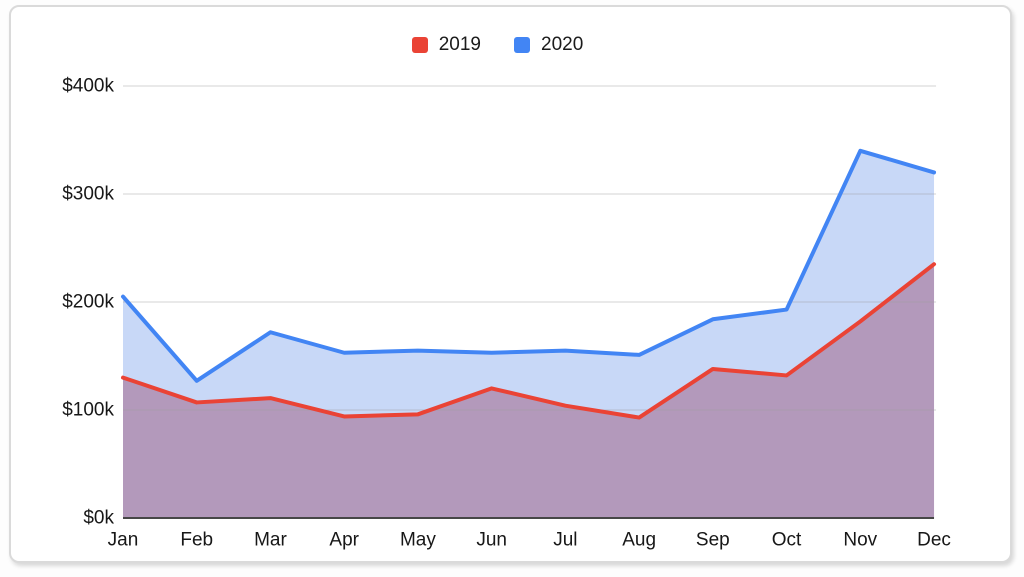 This screenshot has width=1024, height=577. Describe the element at coordinates (270, 540) in the screenshot. I see `x-tick-label-Mar: Mar` at that location.